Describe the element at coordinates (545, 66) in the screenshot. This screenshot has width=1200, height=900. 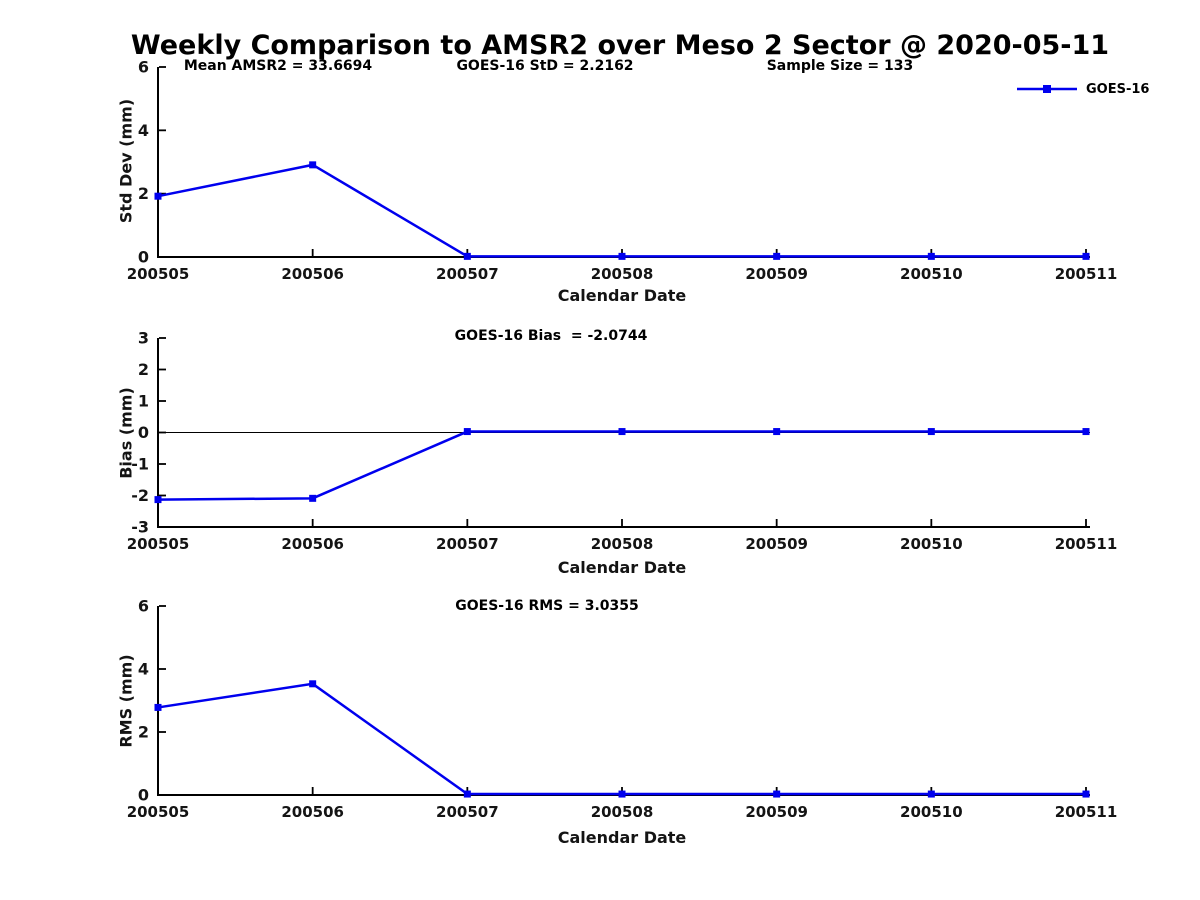
I see `stat-goes16-std: GOES-16 StD = 2.2162` at that location.